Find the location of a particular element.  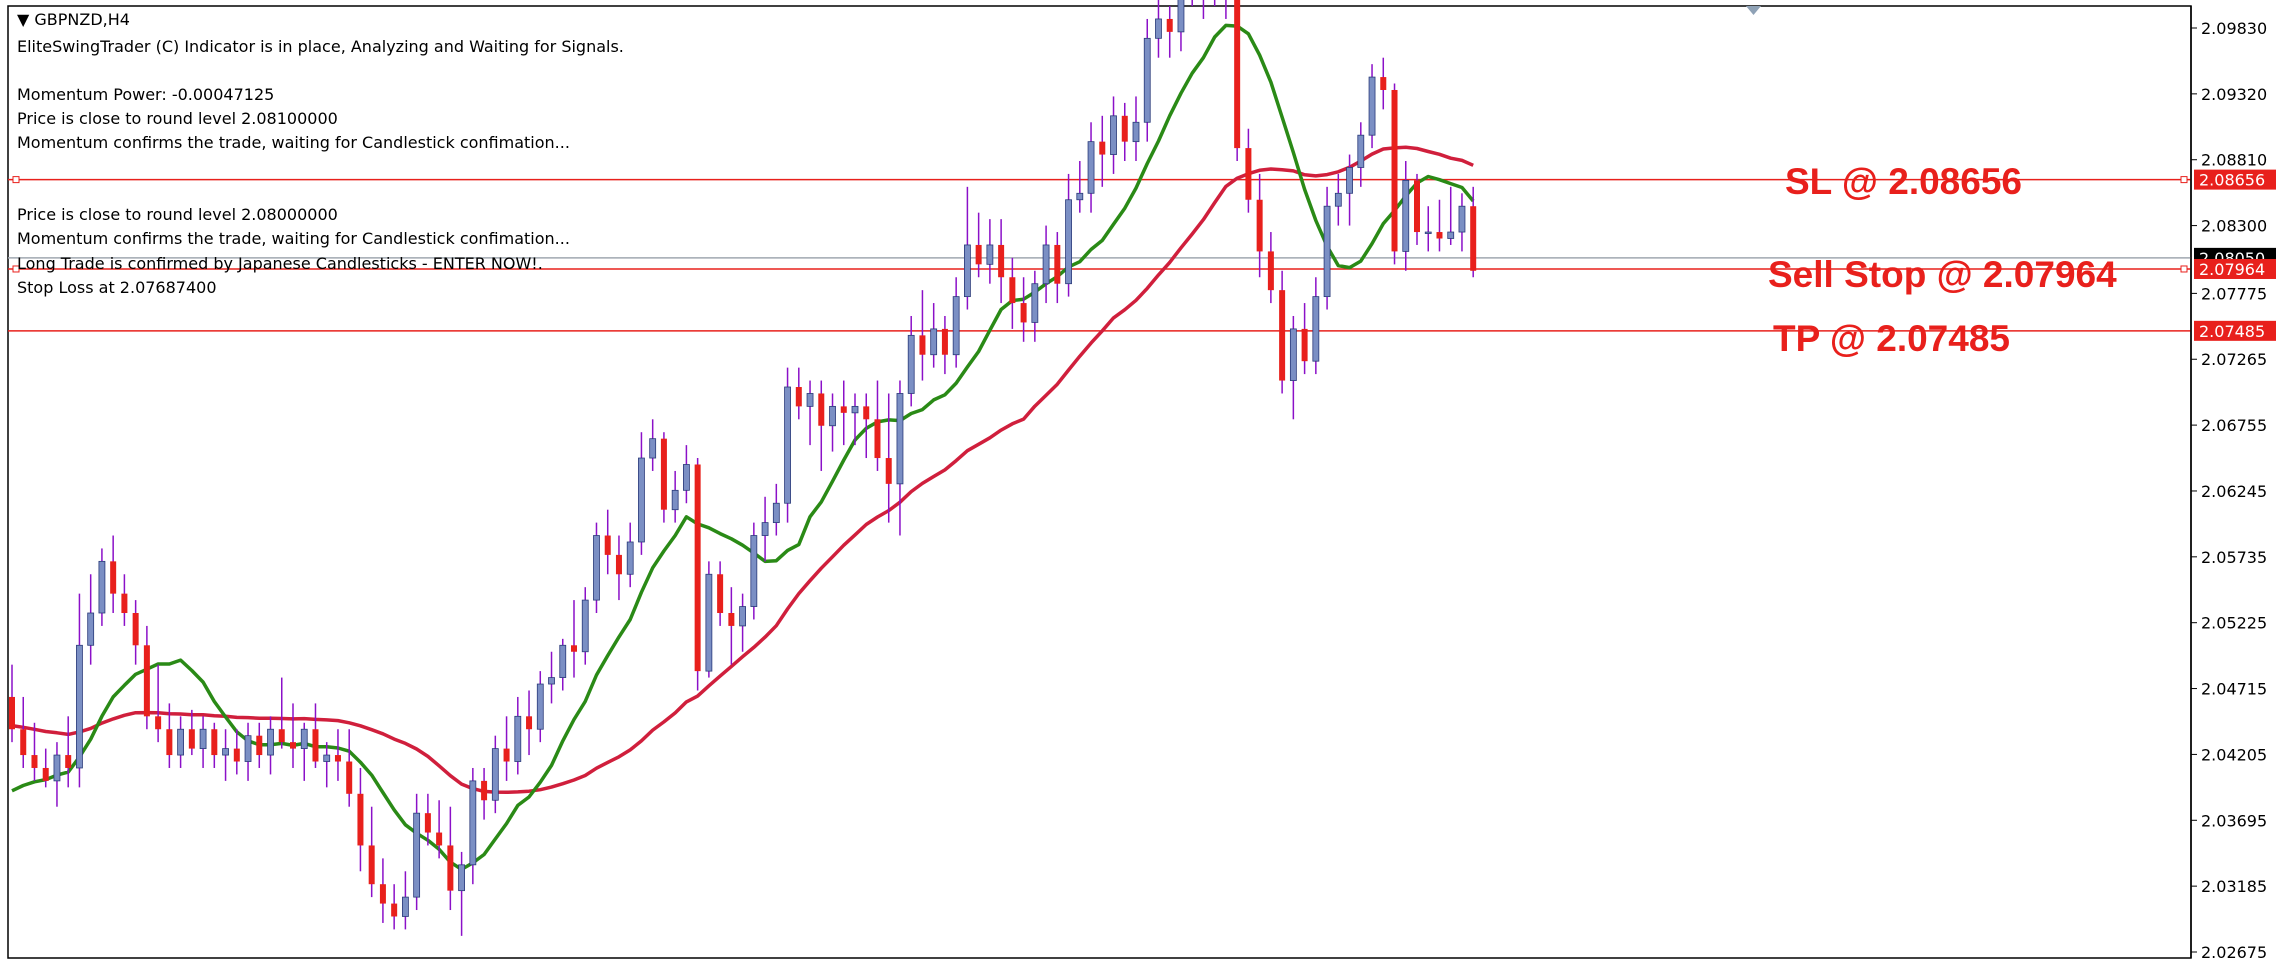

price-tick-label: 2.06755 is located at coordinates (2234, 425).